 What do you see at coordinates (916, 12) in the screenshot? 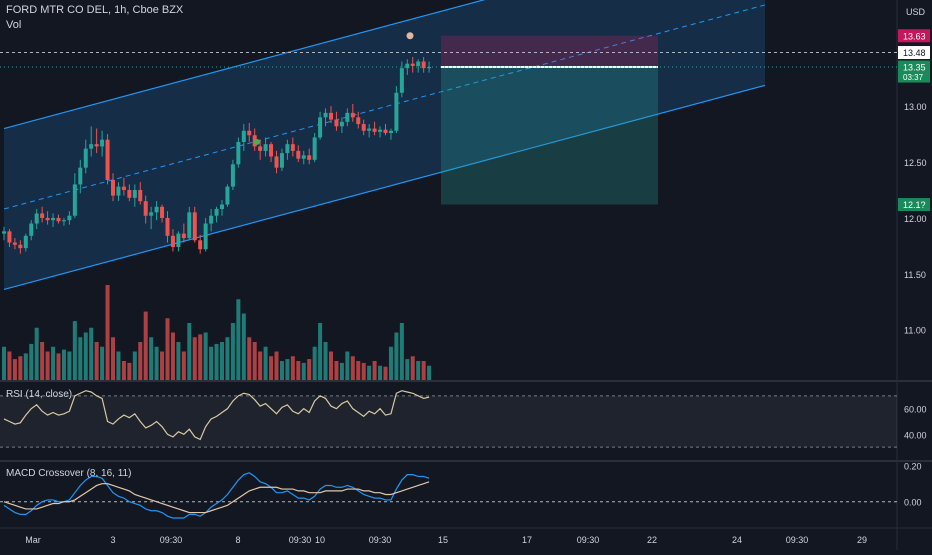
I see `currency-label: USD` at bounding box center [916, 12].